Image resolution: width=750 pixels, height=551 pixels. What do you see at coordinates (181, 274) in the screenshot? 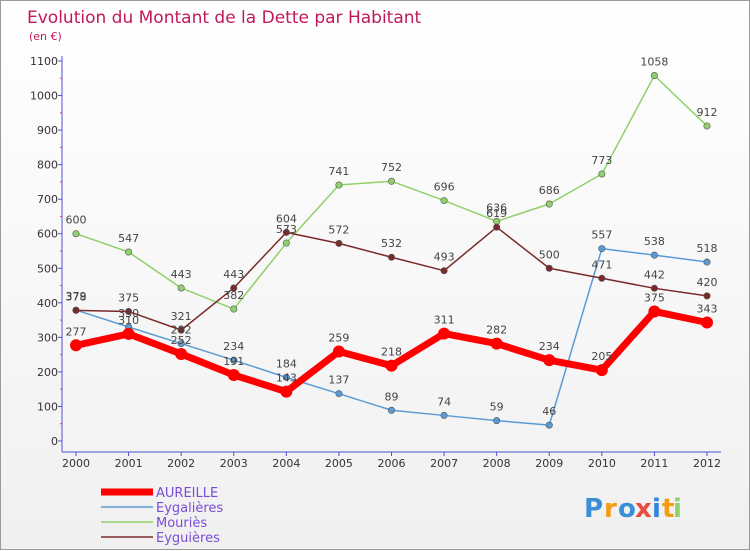
I see `data-label: 443` at bounding box center [181, 274].